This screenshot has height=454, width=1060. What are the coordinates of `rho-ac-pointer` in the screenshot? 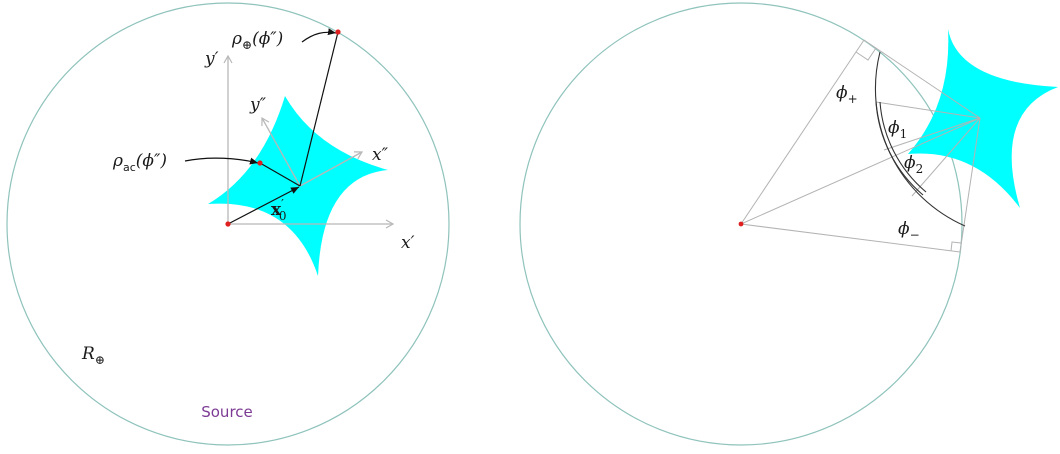 It's located at (221, 161).